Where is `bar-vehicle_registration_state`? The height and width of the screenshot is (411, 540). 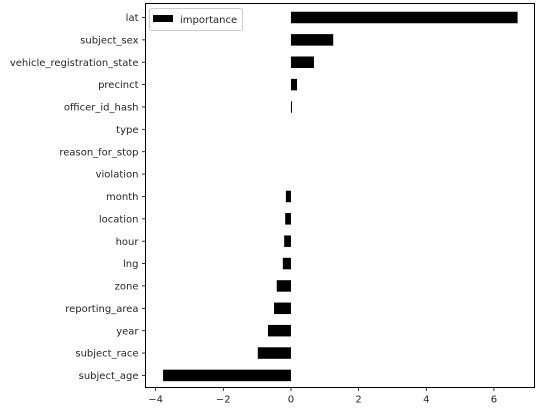 bar-vehicle_registration_state is located at coordinates (302, 62).